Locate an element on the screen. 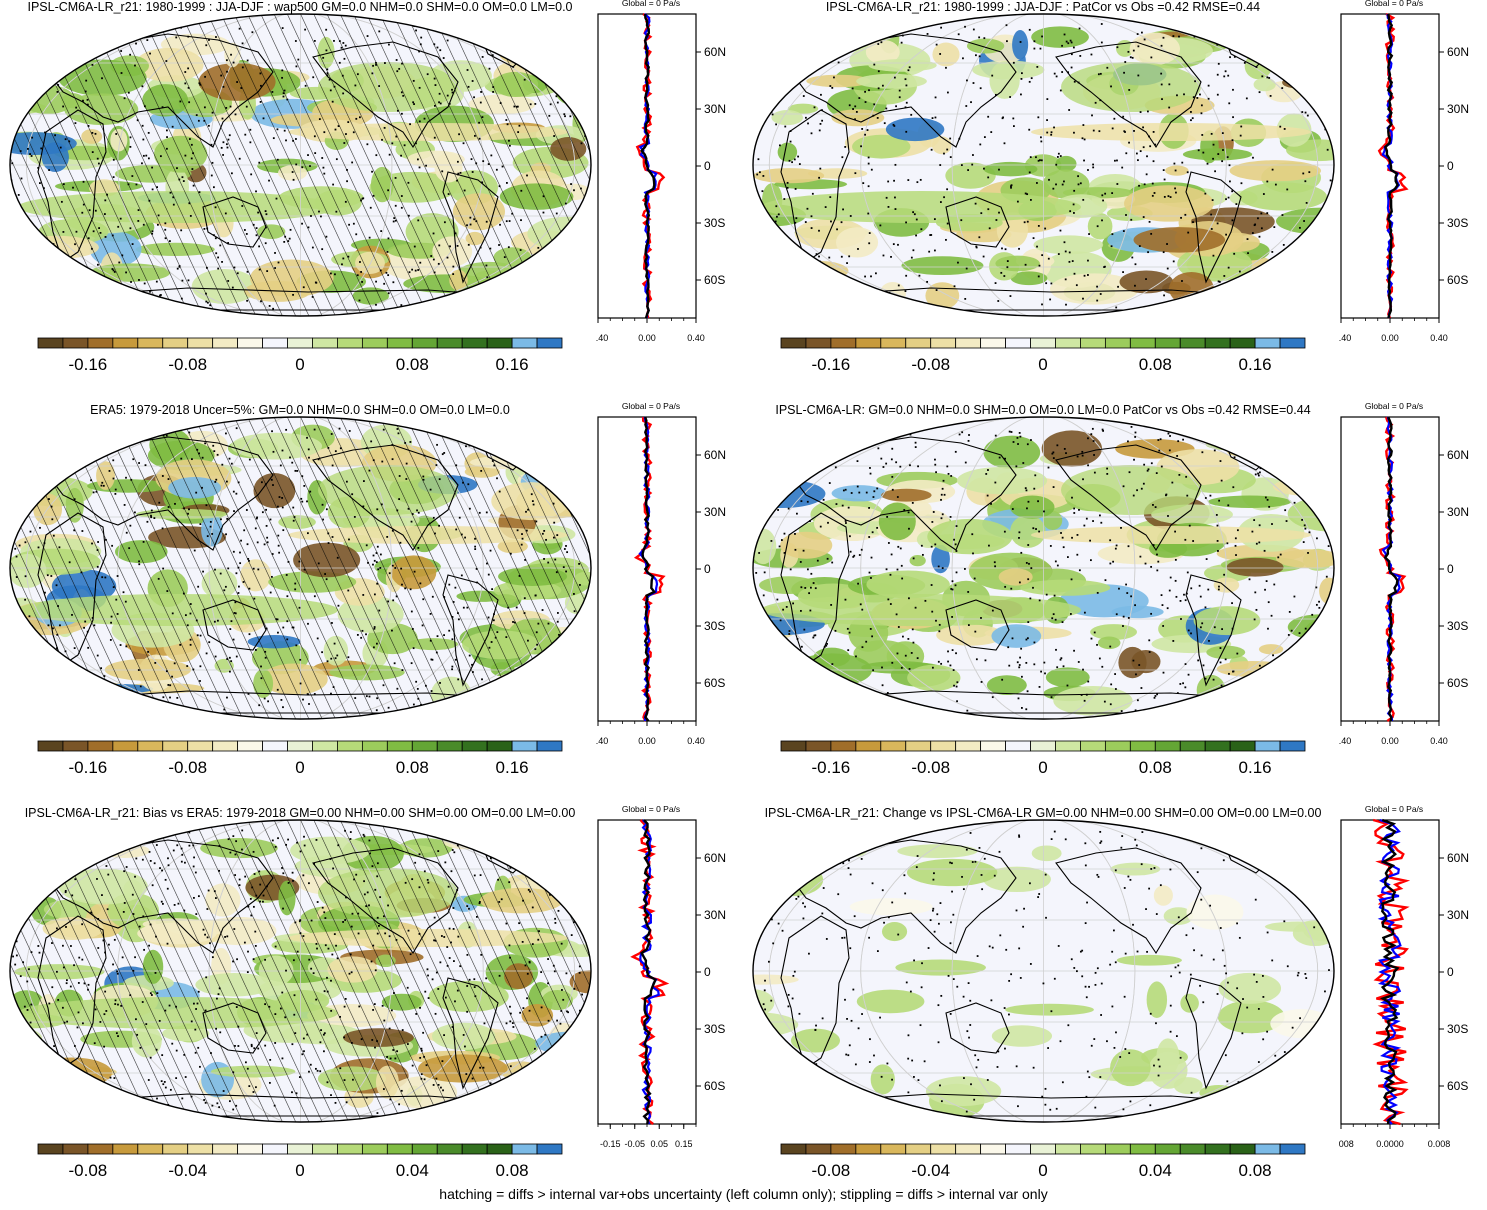  colorbar-tick-label: -0.16 is located at coordinates (831, 767).